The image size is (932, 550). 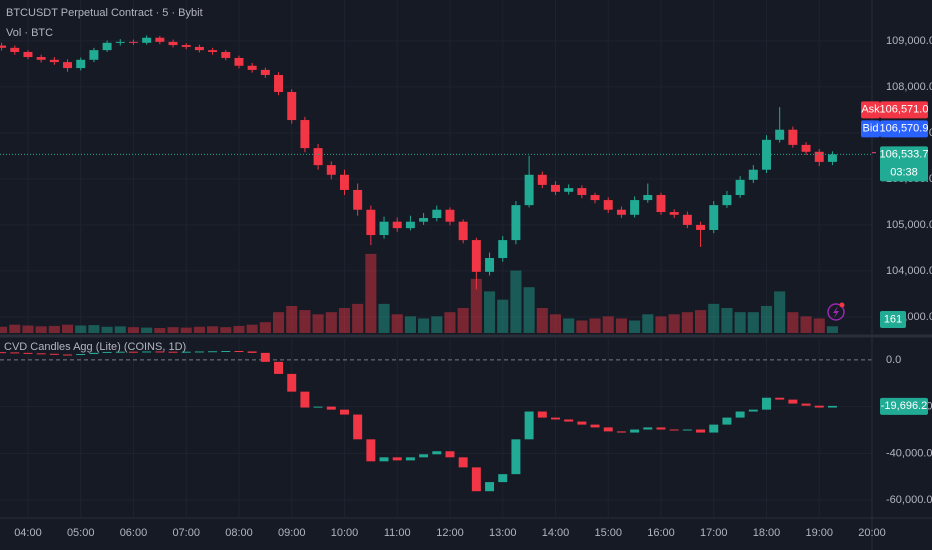 I want to click on x-tick-label: 14:00, so click(x=556, y=533).